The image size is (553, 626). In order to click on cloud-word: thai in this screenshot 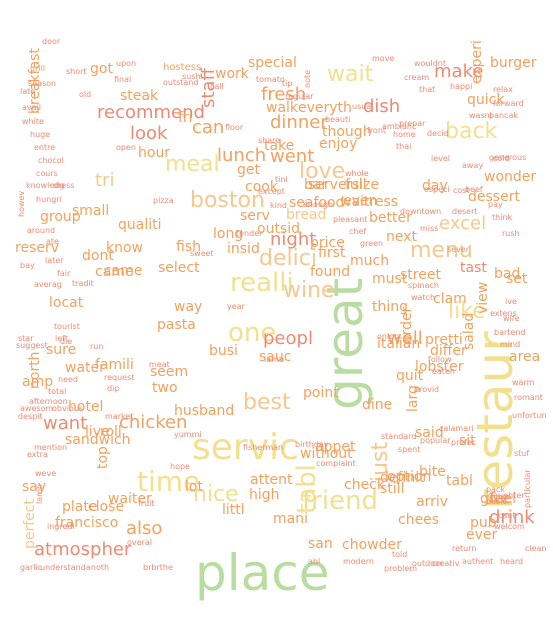, I will do `click(404, 146)`.